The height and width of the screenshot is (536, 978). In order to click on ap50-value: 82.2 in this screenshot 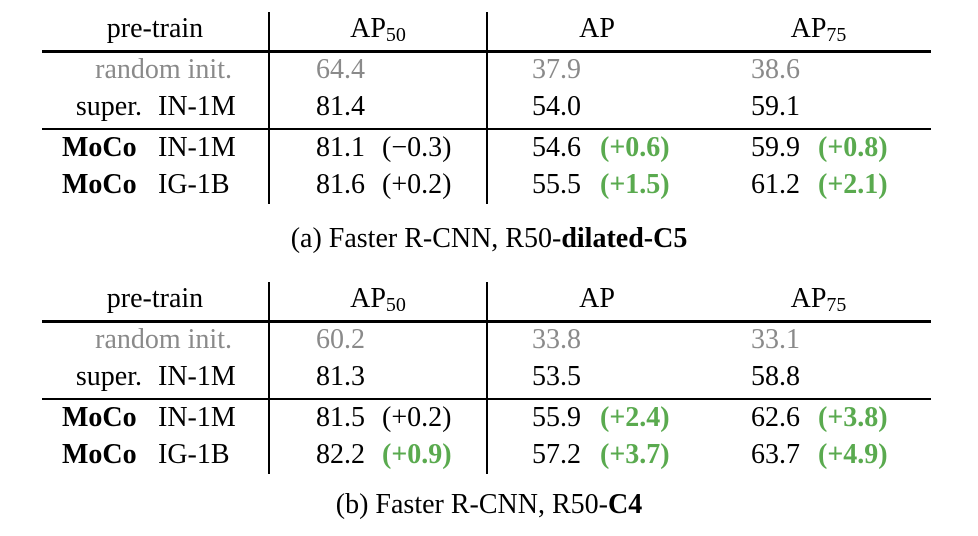, I will do `click(340, 454)`.